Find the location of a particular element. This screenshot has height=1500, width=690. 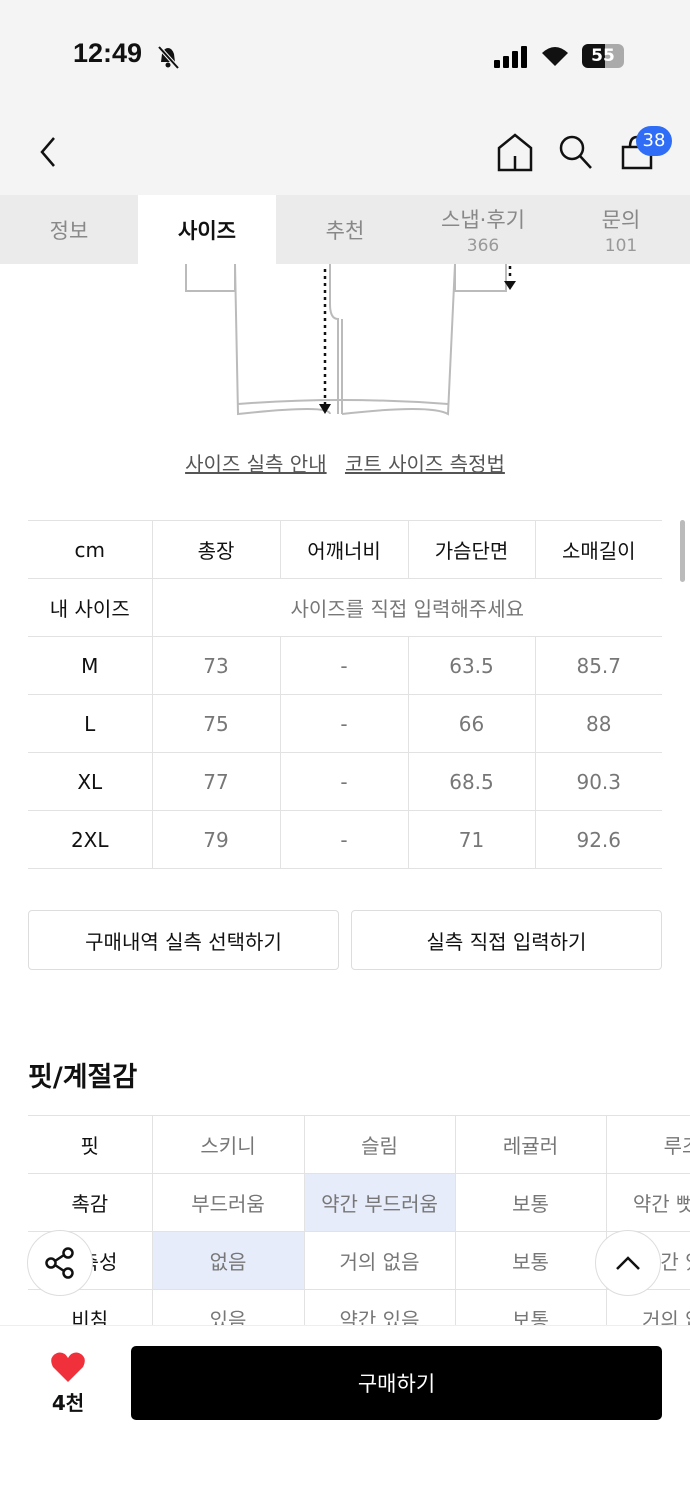

my-size-label: 내 사이즈 is located at coordinates (90, 607).